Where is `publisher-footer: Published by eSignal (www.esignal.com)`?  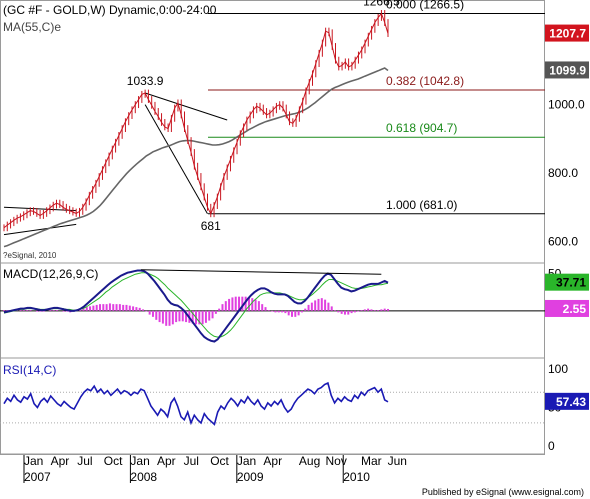 publisher-footer: Published by eSignal (www.esignal.com) is located at coordinates (503, 492).